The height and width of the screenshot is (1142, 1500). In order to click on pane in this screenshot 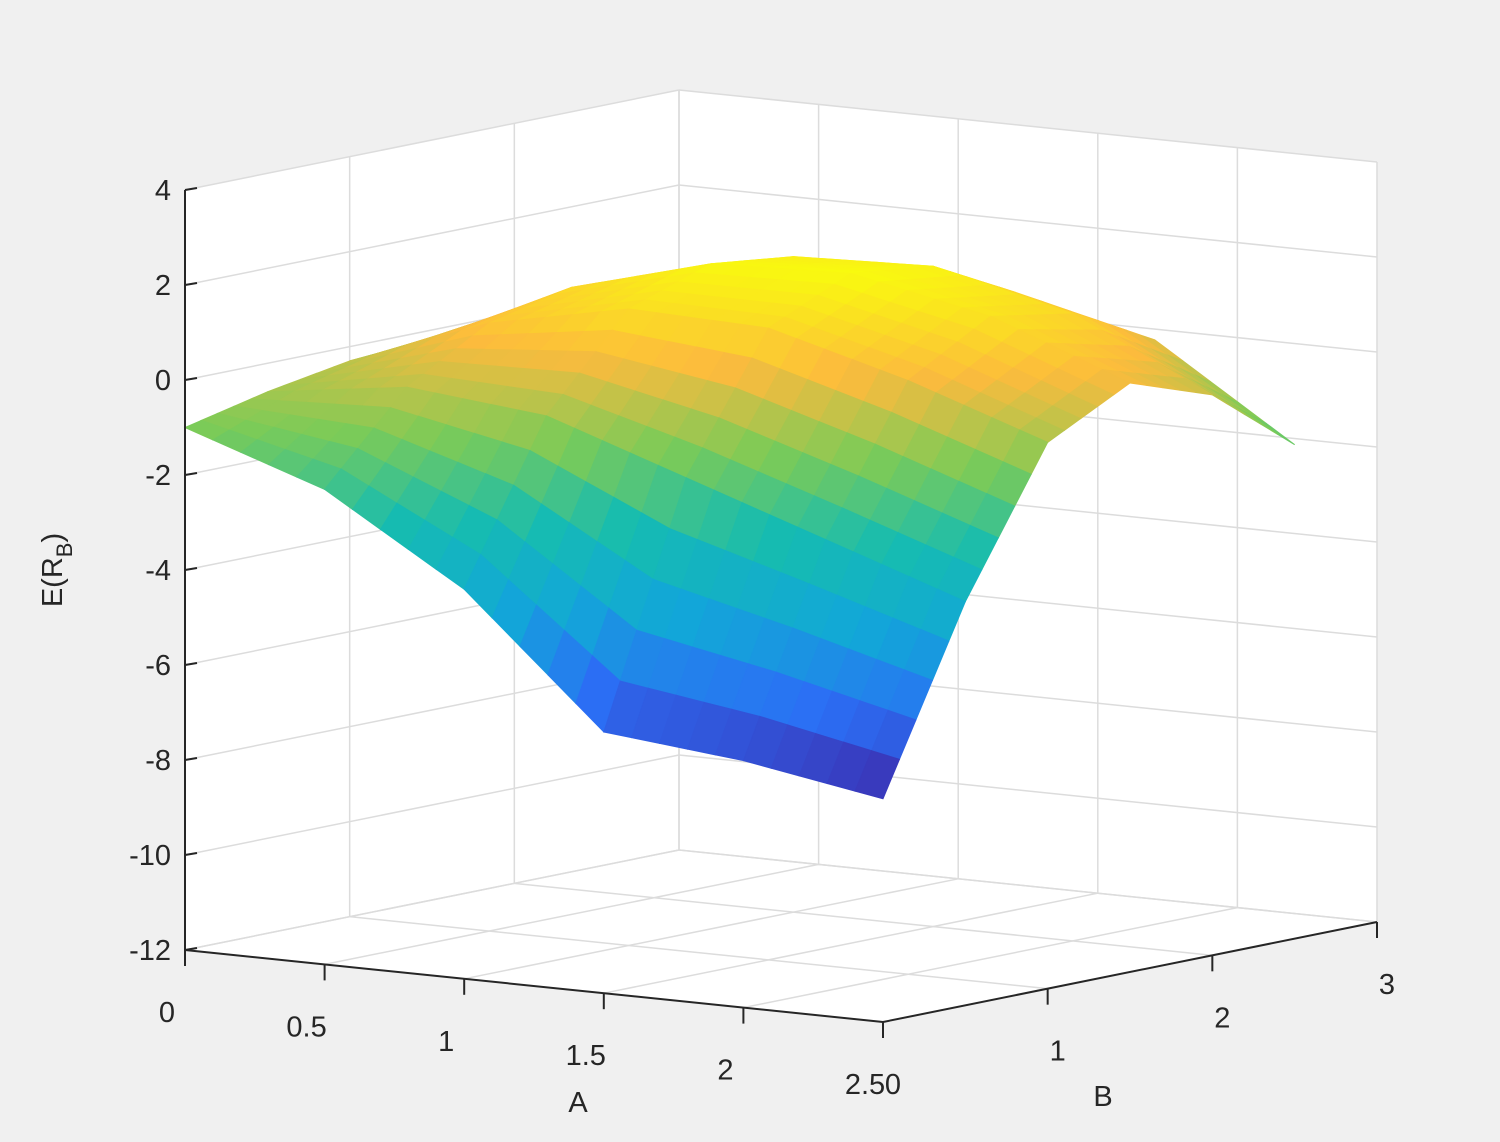, I will do `click(781, 936)`.